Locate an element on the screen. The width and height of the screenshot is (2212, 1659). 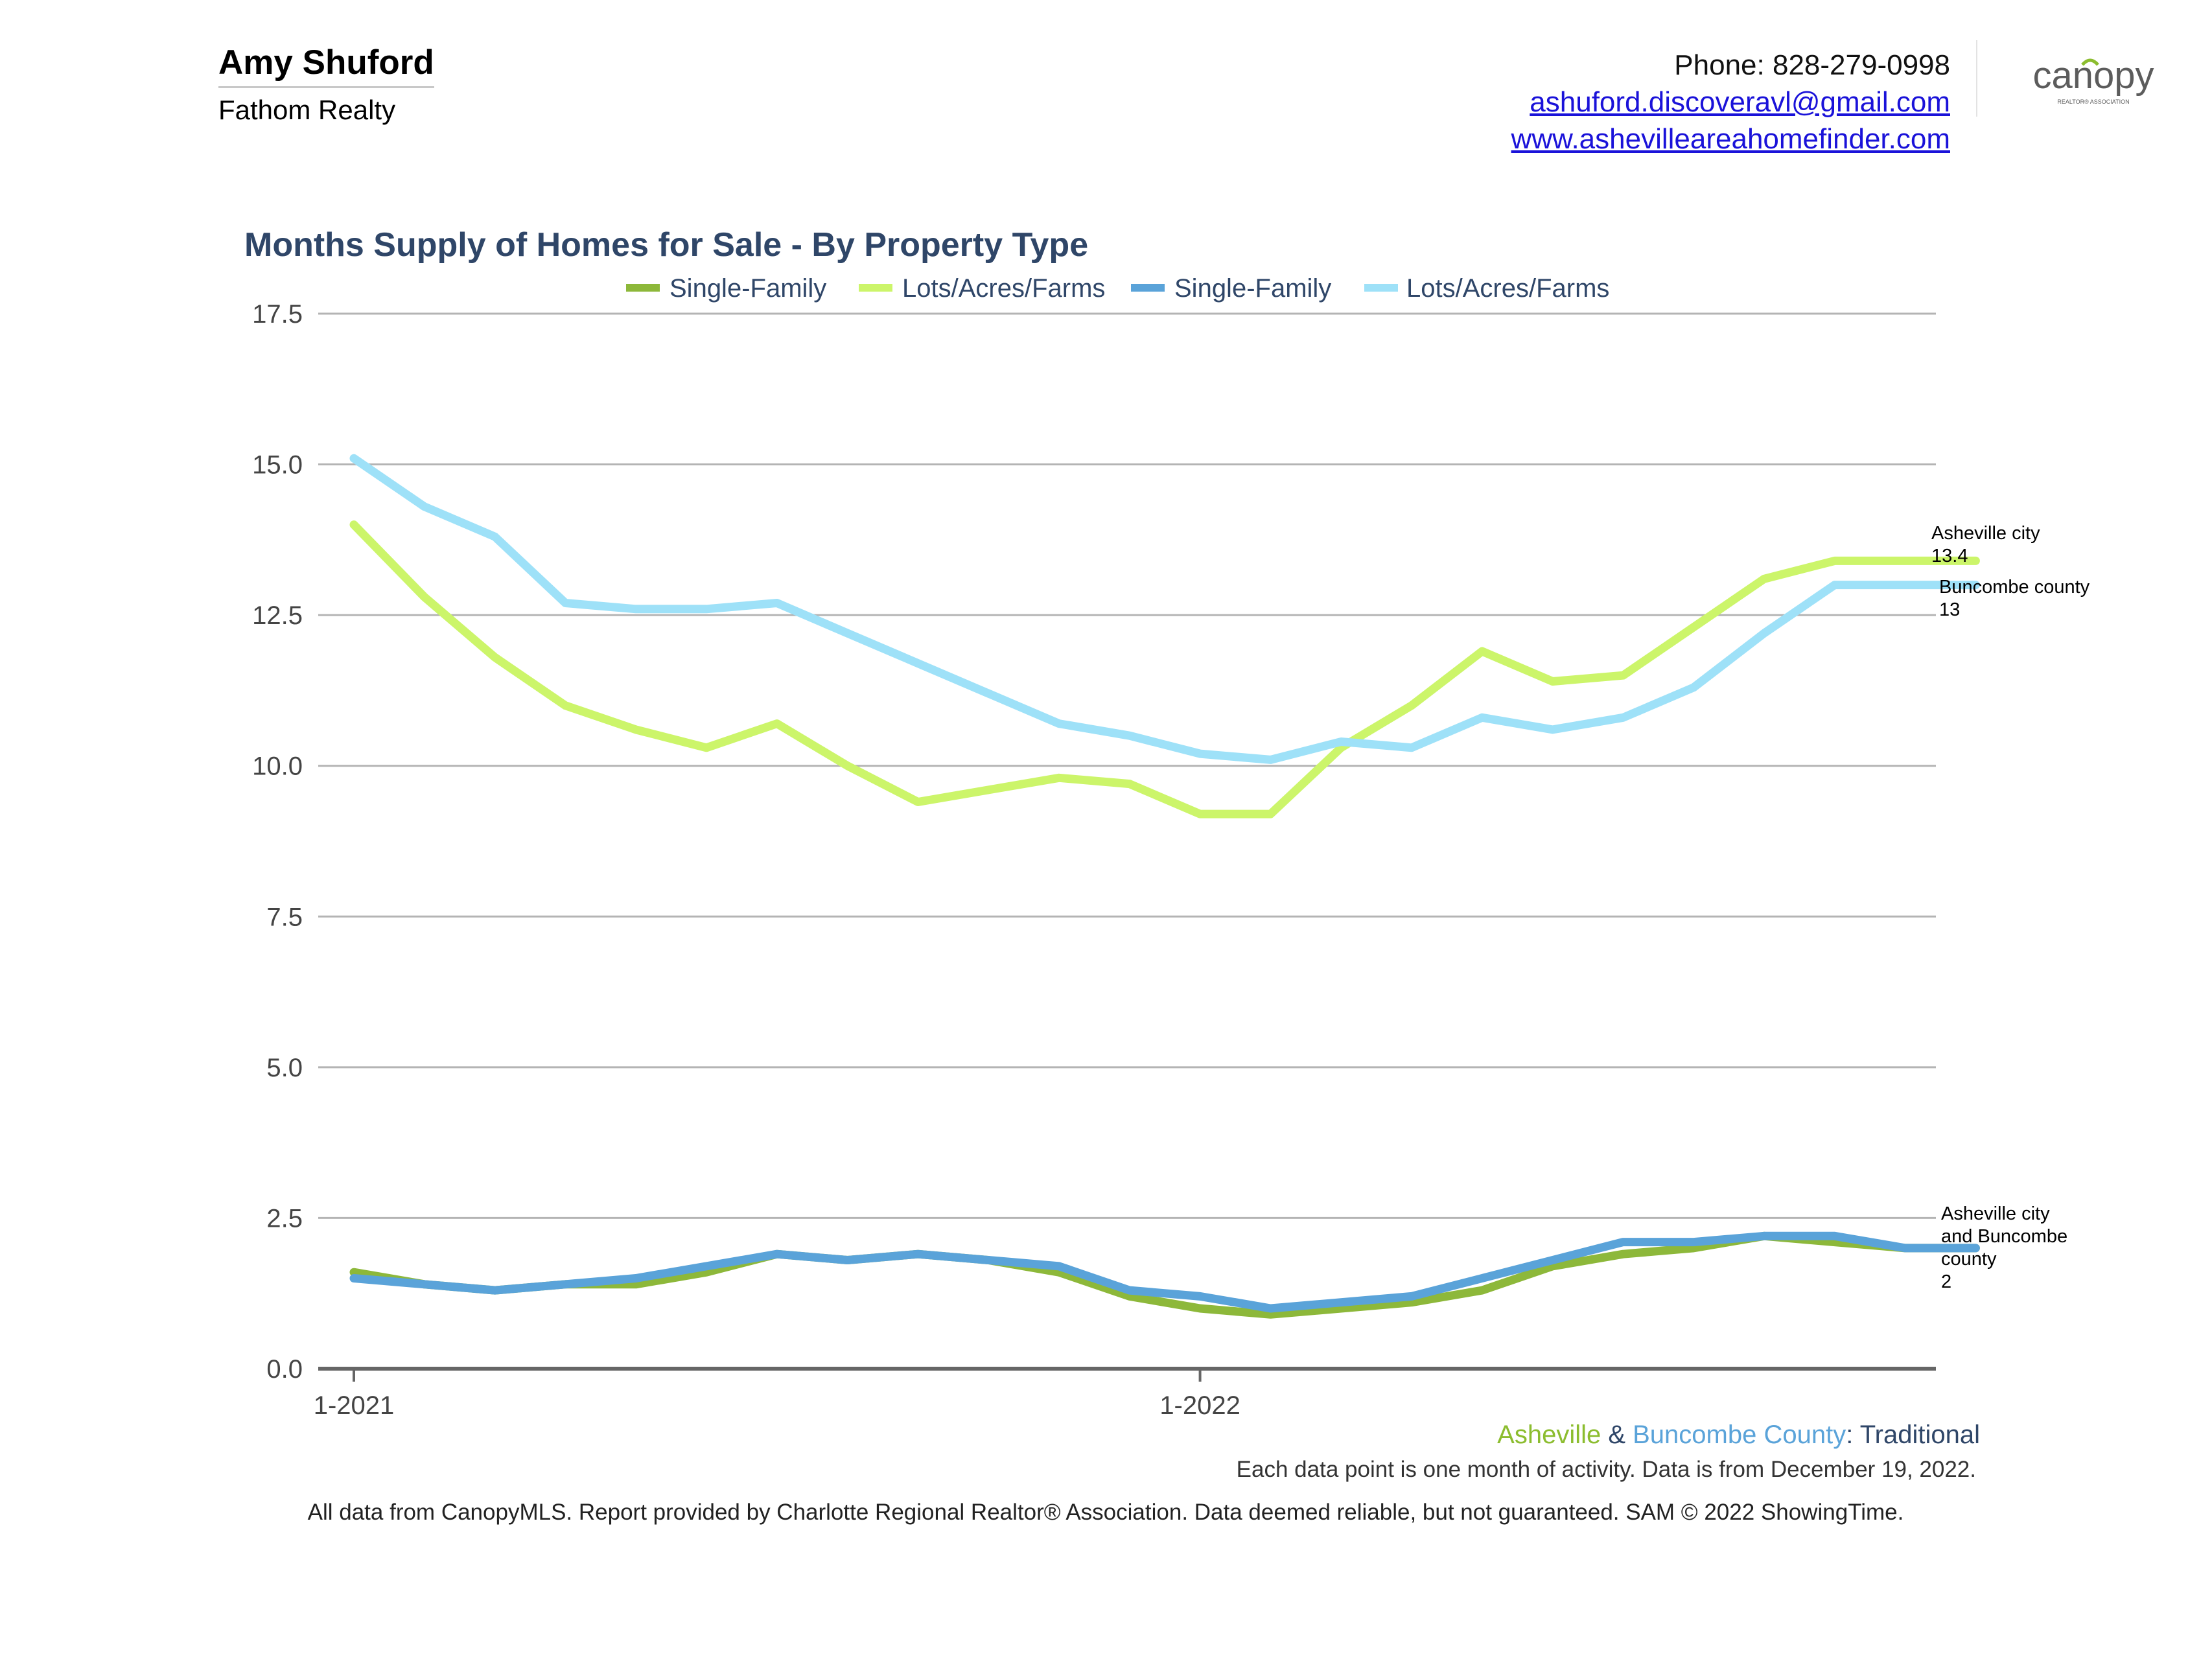
region-caption: Asheville & Buncombe County: Traditional is located at coordinates (1738, 1435).